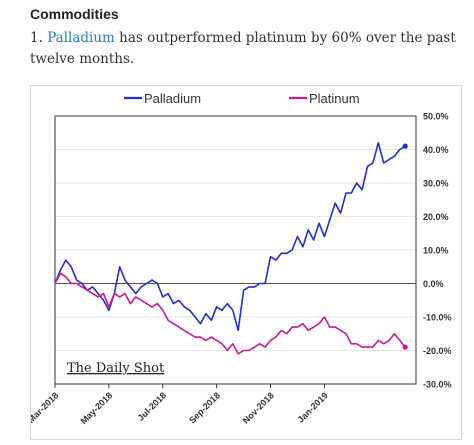  Describe the element at coordinates (172, 98) in the screenshot. I see `legend-label: Palladium` at that location.